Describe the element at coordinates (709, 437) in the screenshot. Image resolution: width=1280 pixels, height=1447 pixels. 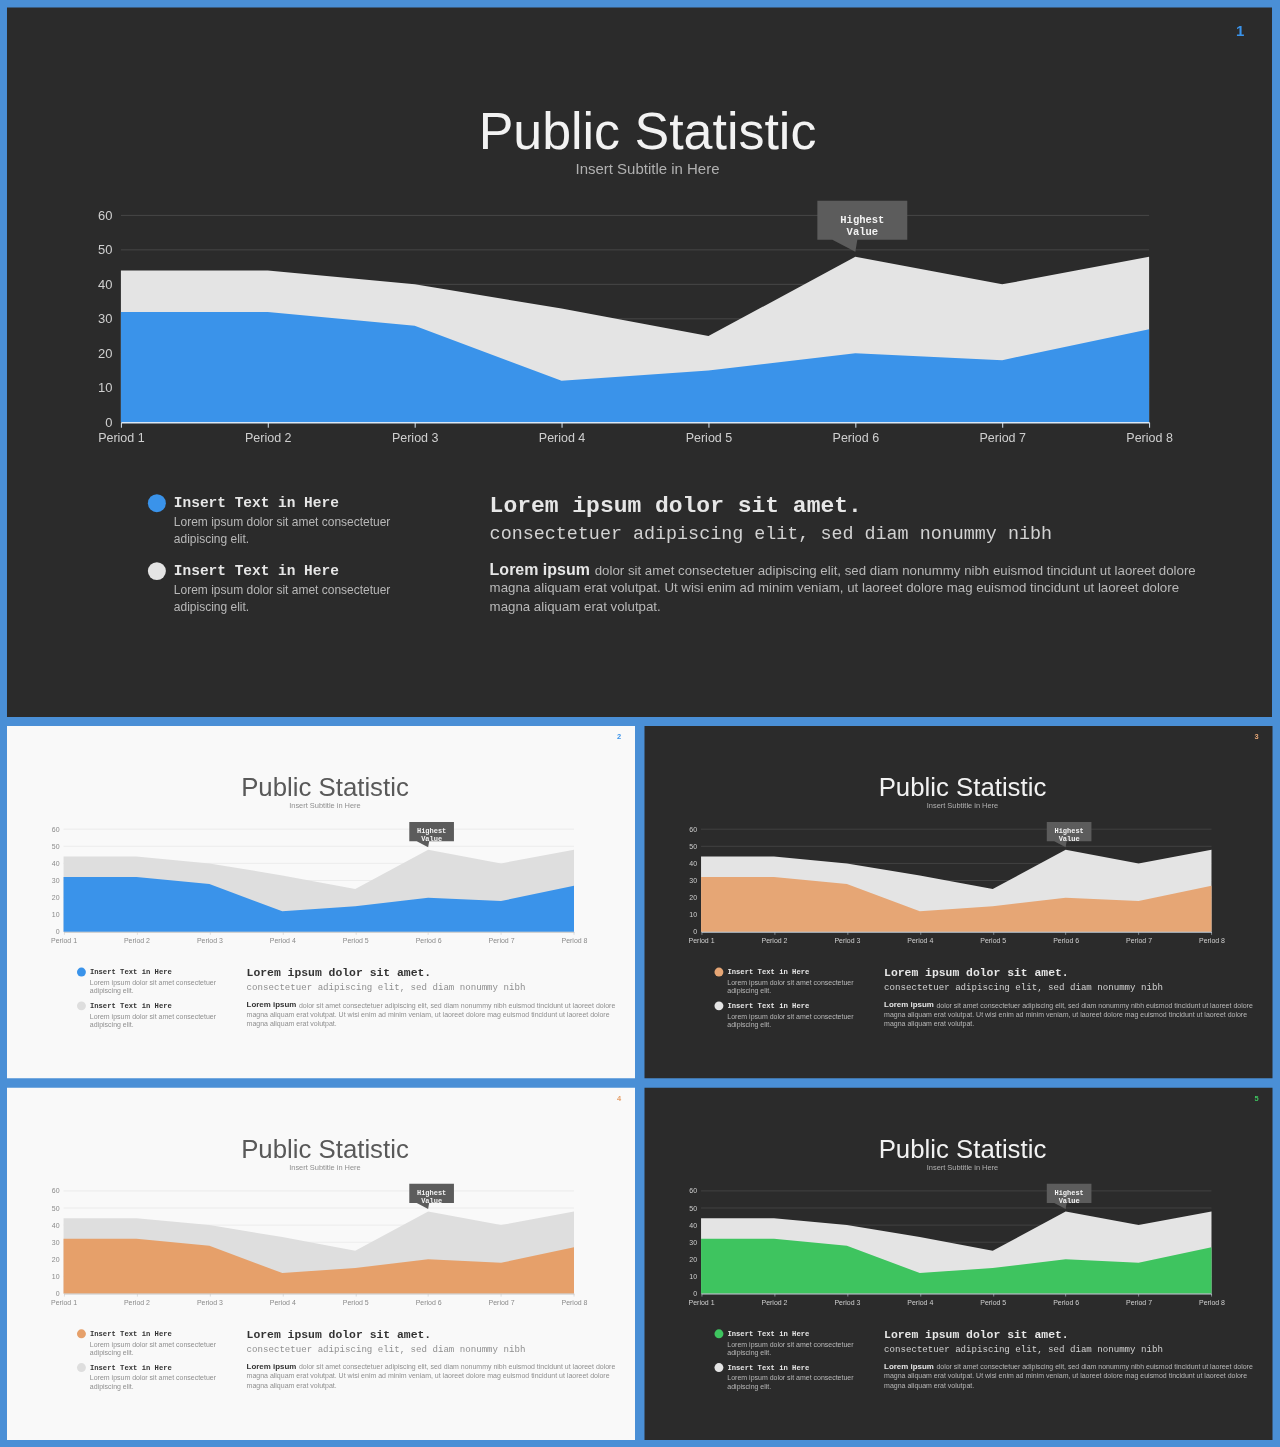
I see `x-tick-label: Period 5` at that location.